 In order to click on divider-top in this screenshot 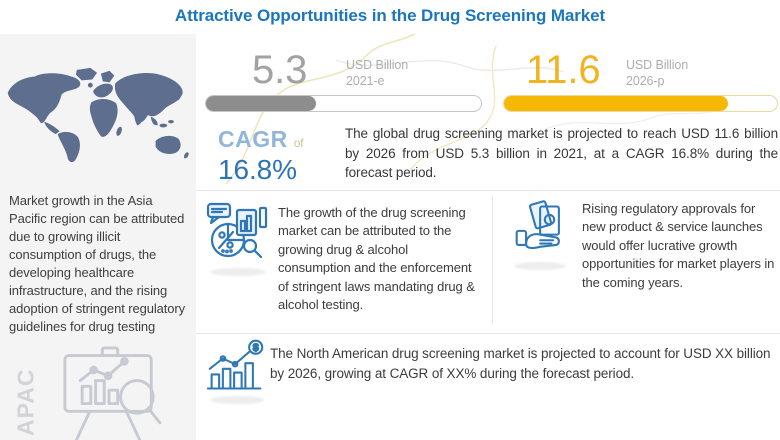, I will do `click(488, 190)`.